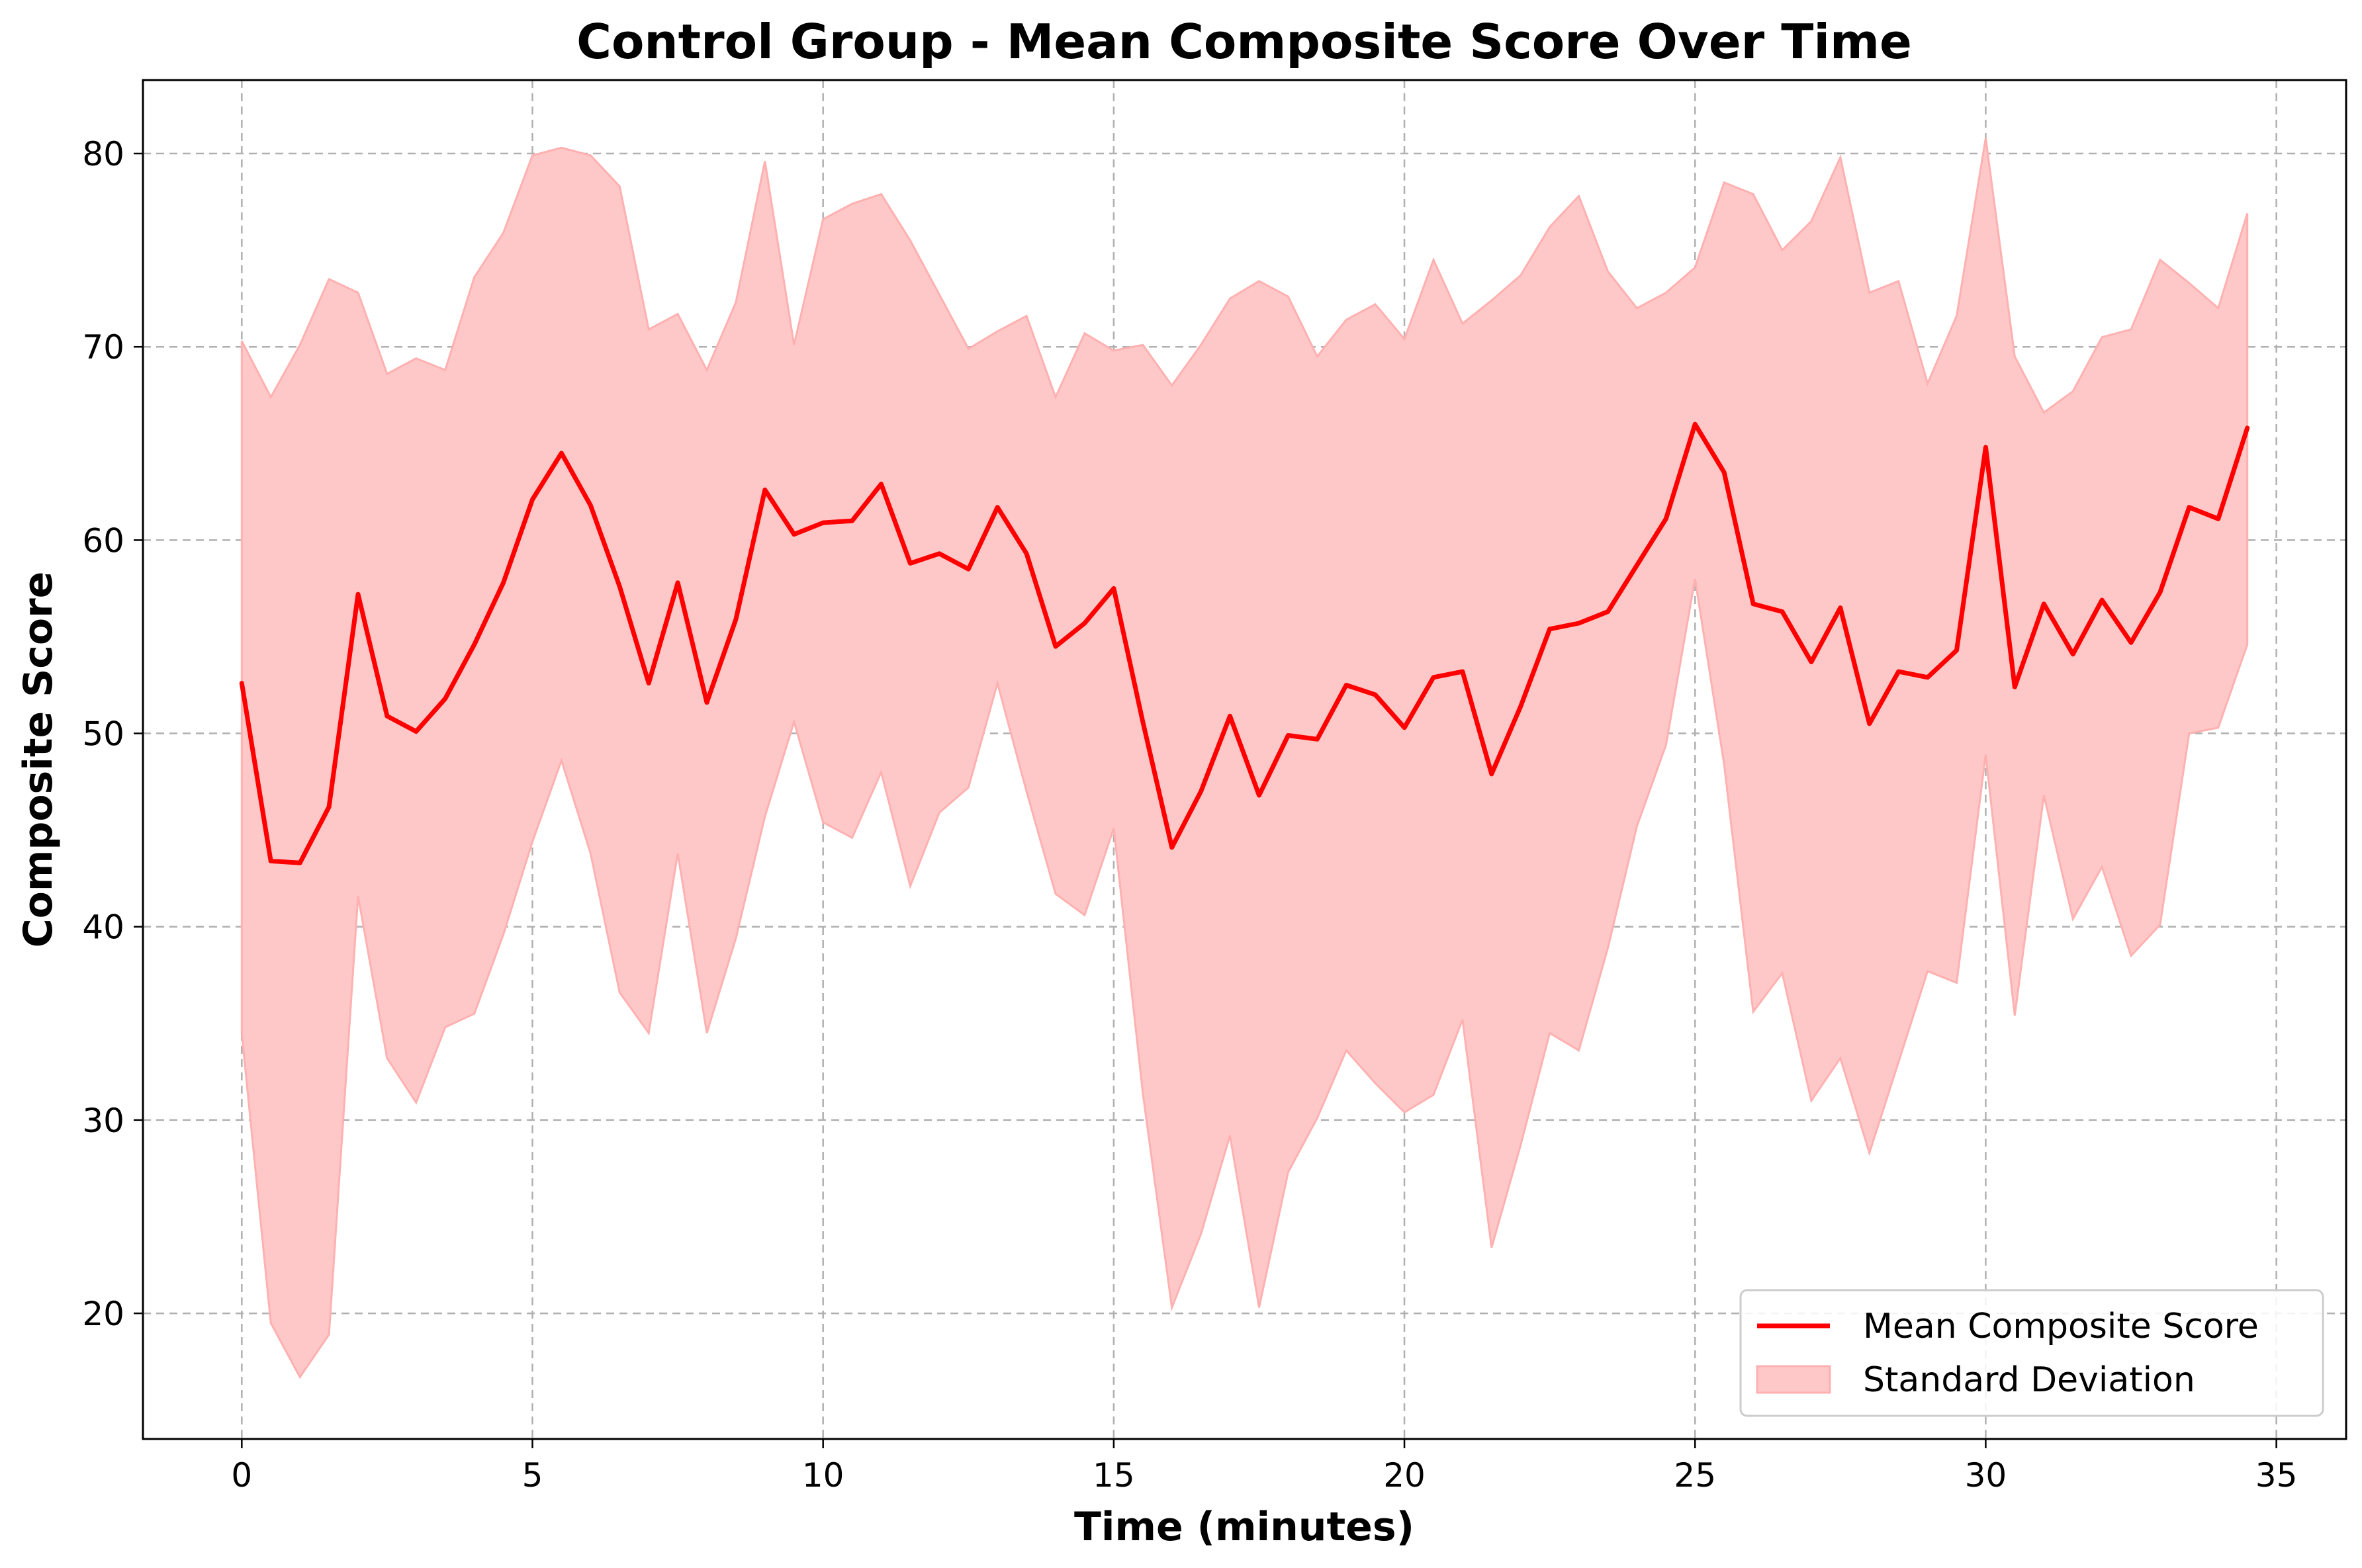  I want to click on x-tick-label: 20, so click(1404, 1476).